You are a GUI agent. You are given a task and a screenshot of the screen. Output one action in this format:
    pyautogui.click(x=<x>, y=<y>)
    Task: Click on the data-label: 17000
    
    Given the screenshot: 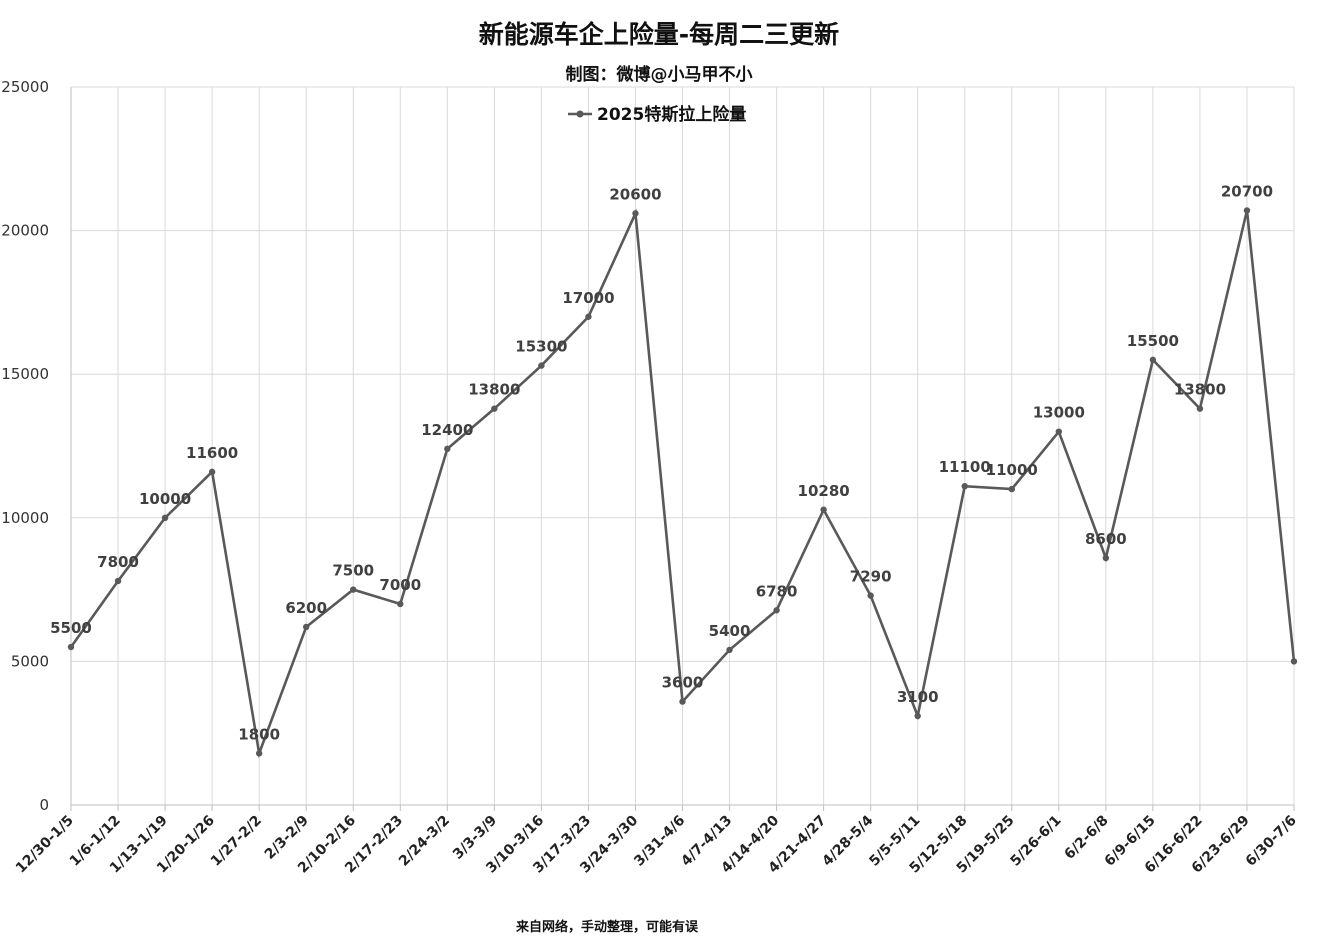 What is the action you would take?
    pyautogui.click(x=588, y=298)
    